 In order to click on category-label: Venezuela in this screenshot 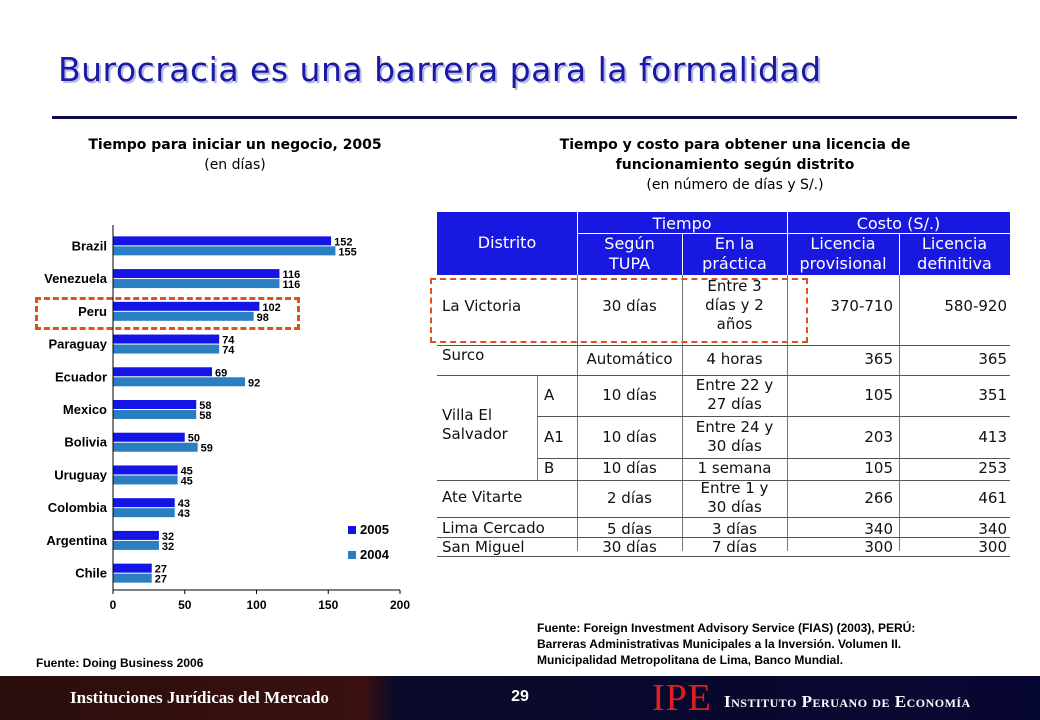, I will do `click(76, 278)`.